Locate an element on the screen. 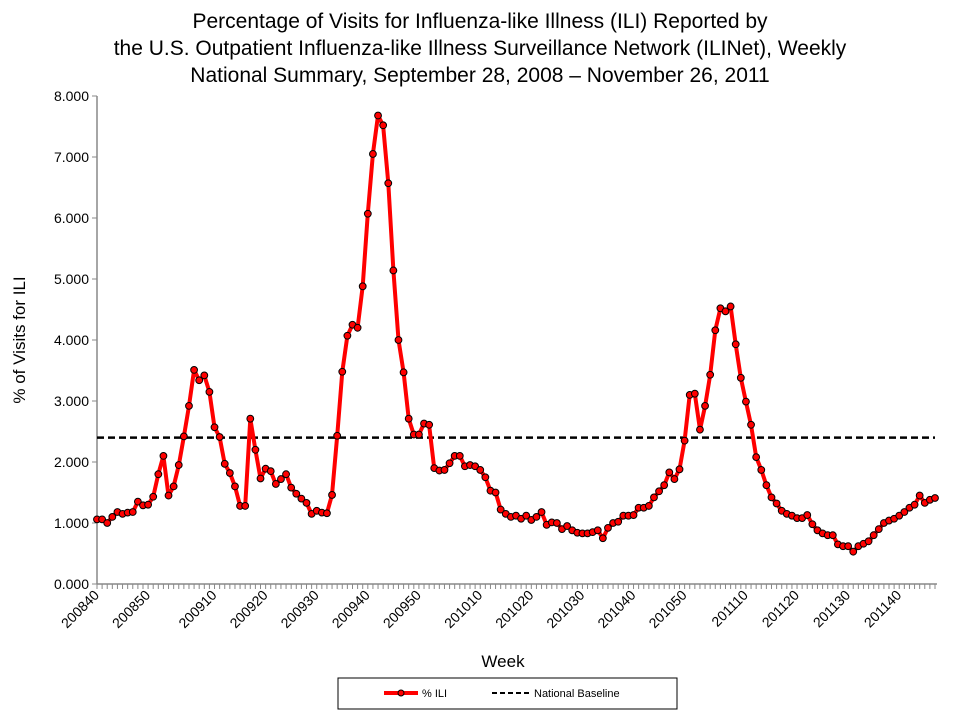 Image resolution: width=960 pixels, height=720 pixels. y-tick-label: 6.000 is located at coordinates (71, 218).